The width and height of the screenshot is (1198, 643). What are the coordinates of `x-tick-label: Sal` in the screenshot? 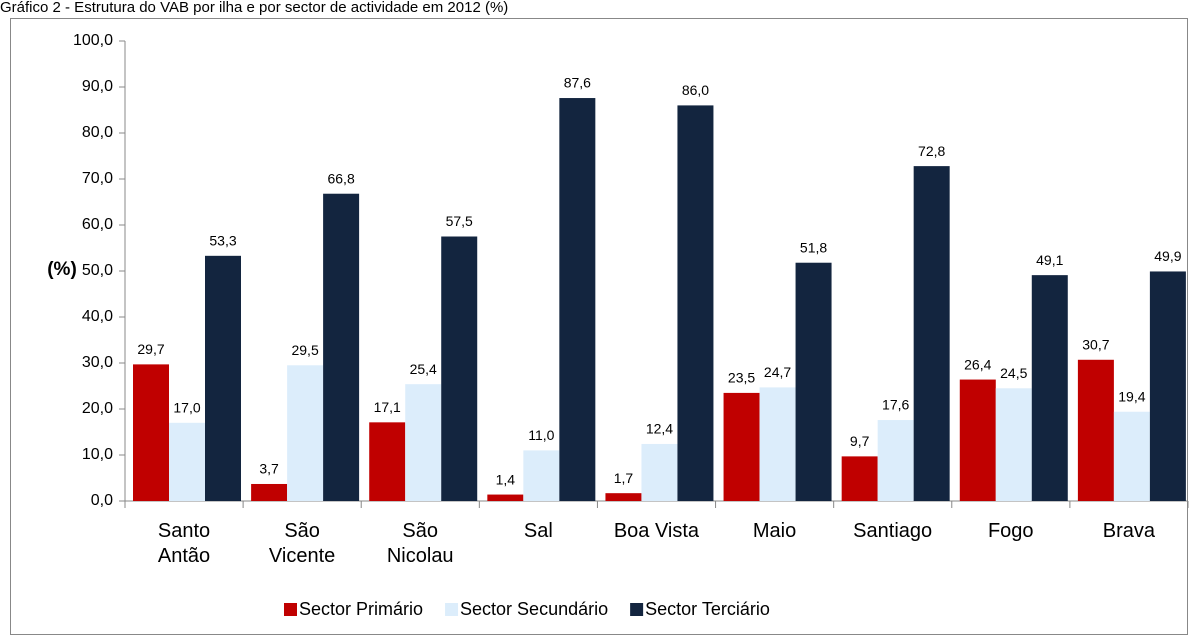 It's located at (538, 531).